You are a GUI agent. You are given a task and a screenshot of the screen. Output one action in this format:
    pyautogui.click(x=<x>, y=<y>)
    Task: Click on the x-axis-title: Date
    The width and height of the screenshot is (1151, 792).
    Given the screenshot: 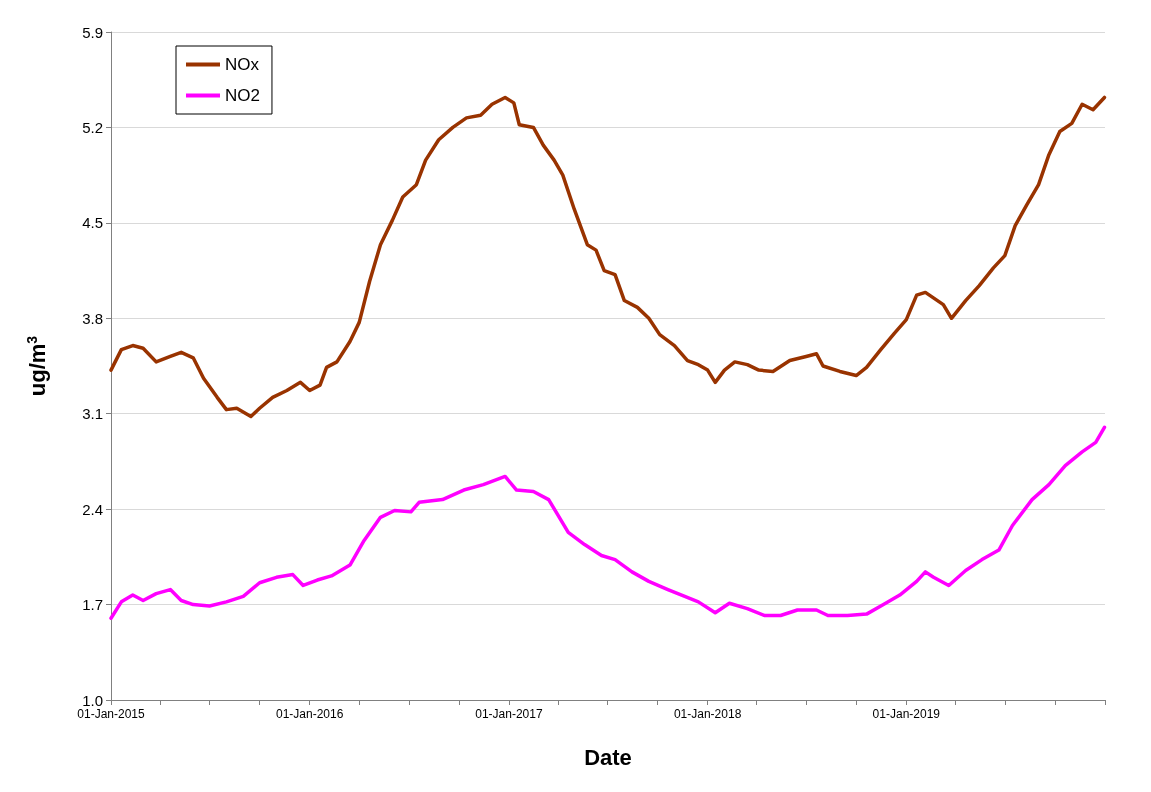 What is the action you would take?
    pyautogui.click(x=608, y=757)
    